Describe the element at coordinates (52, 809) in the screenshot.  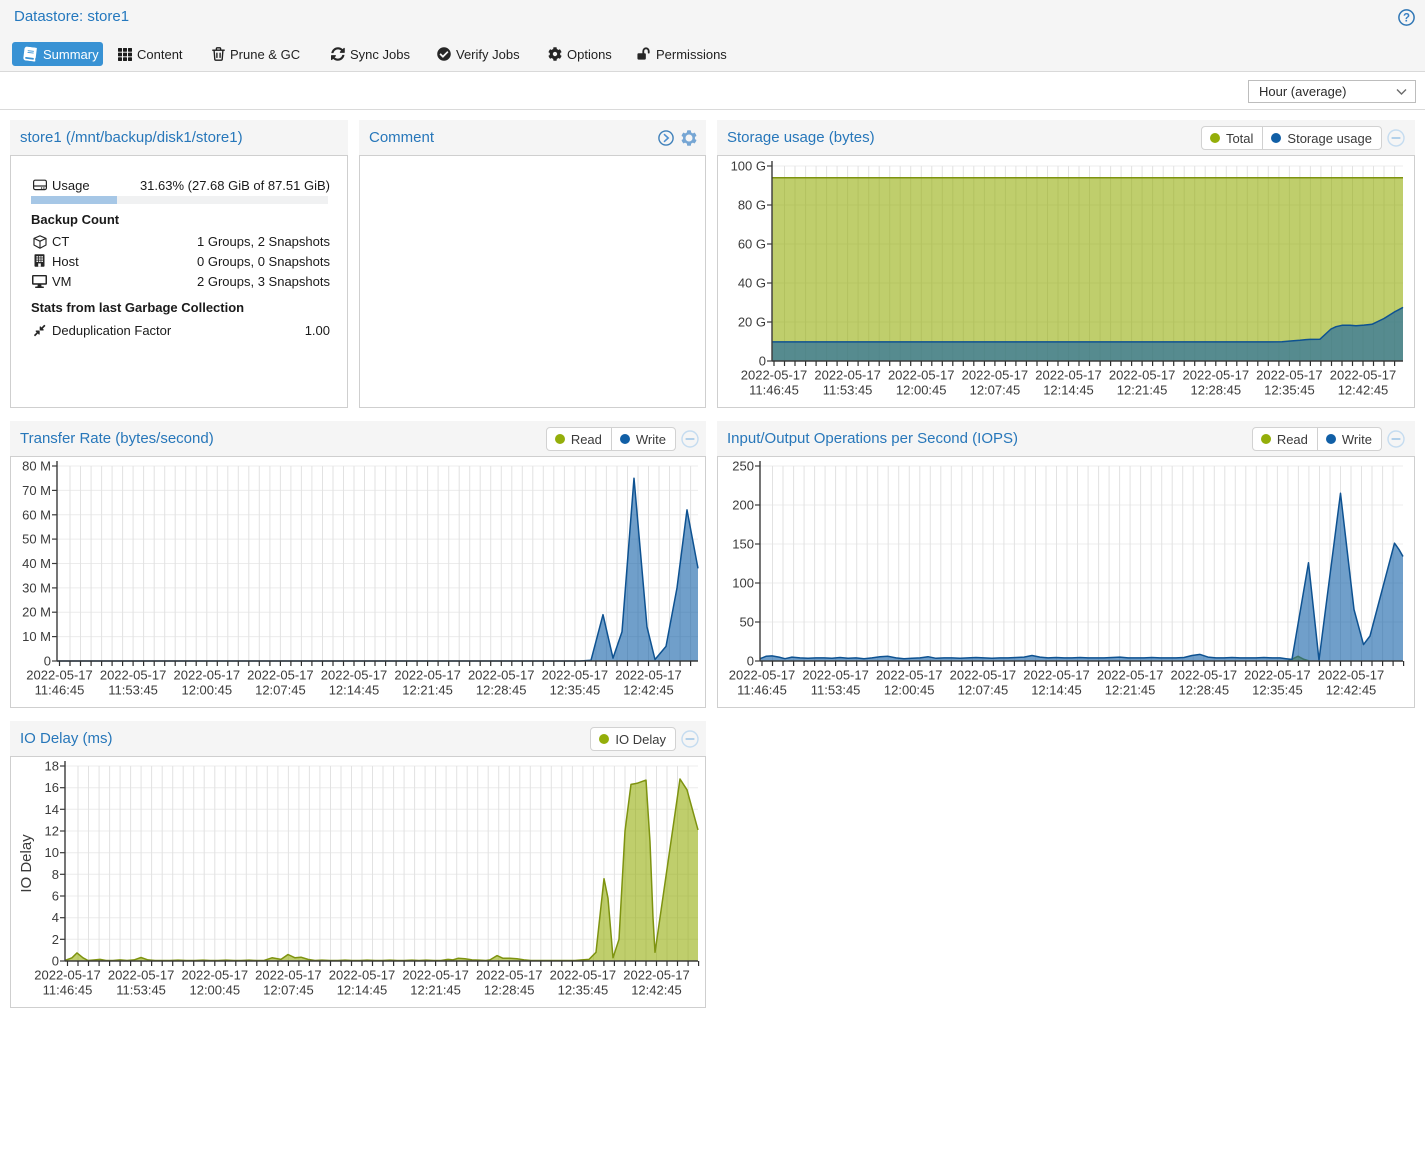
I see `svg-text: 14` at that location.